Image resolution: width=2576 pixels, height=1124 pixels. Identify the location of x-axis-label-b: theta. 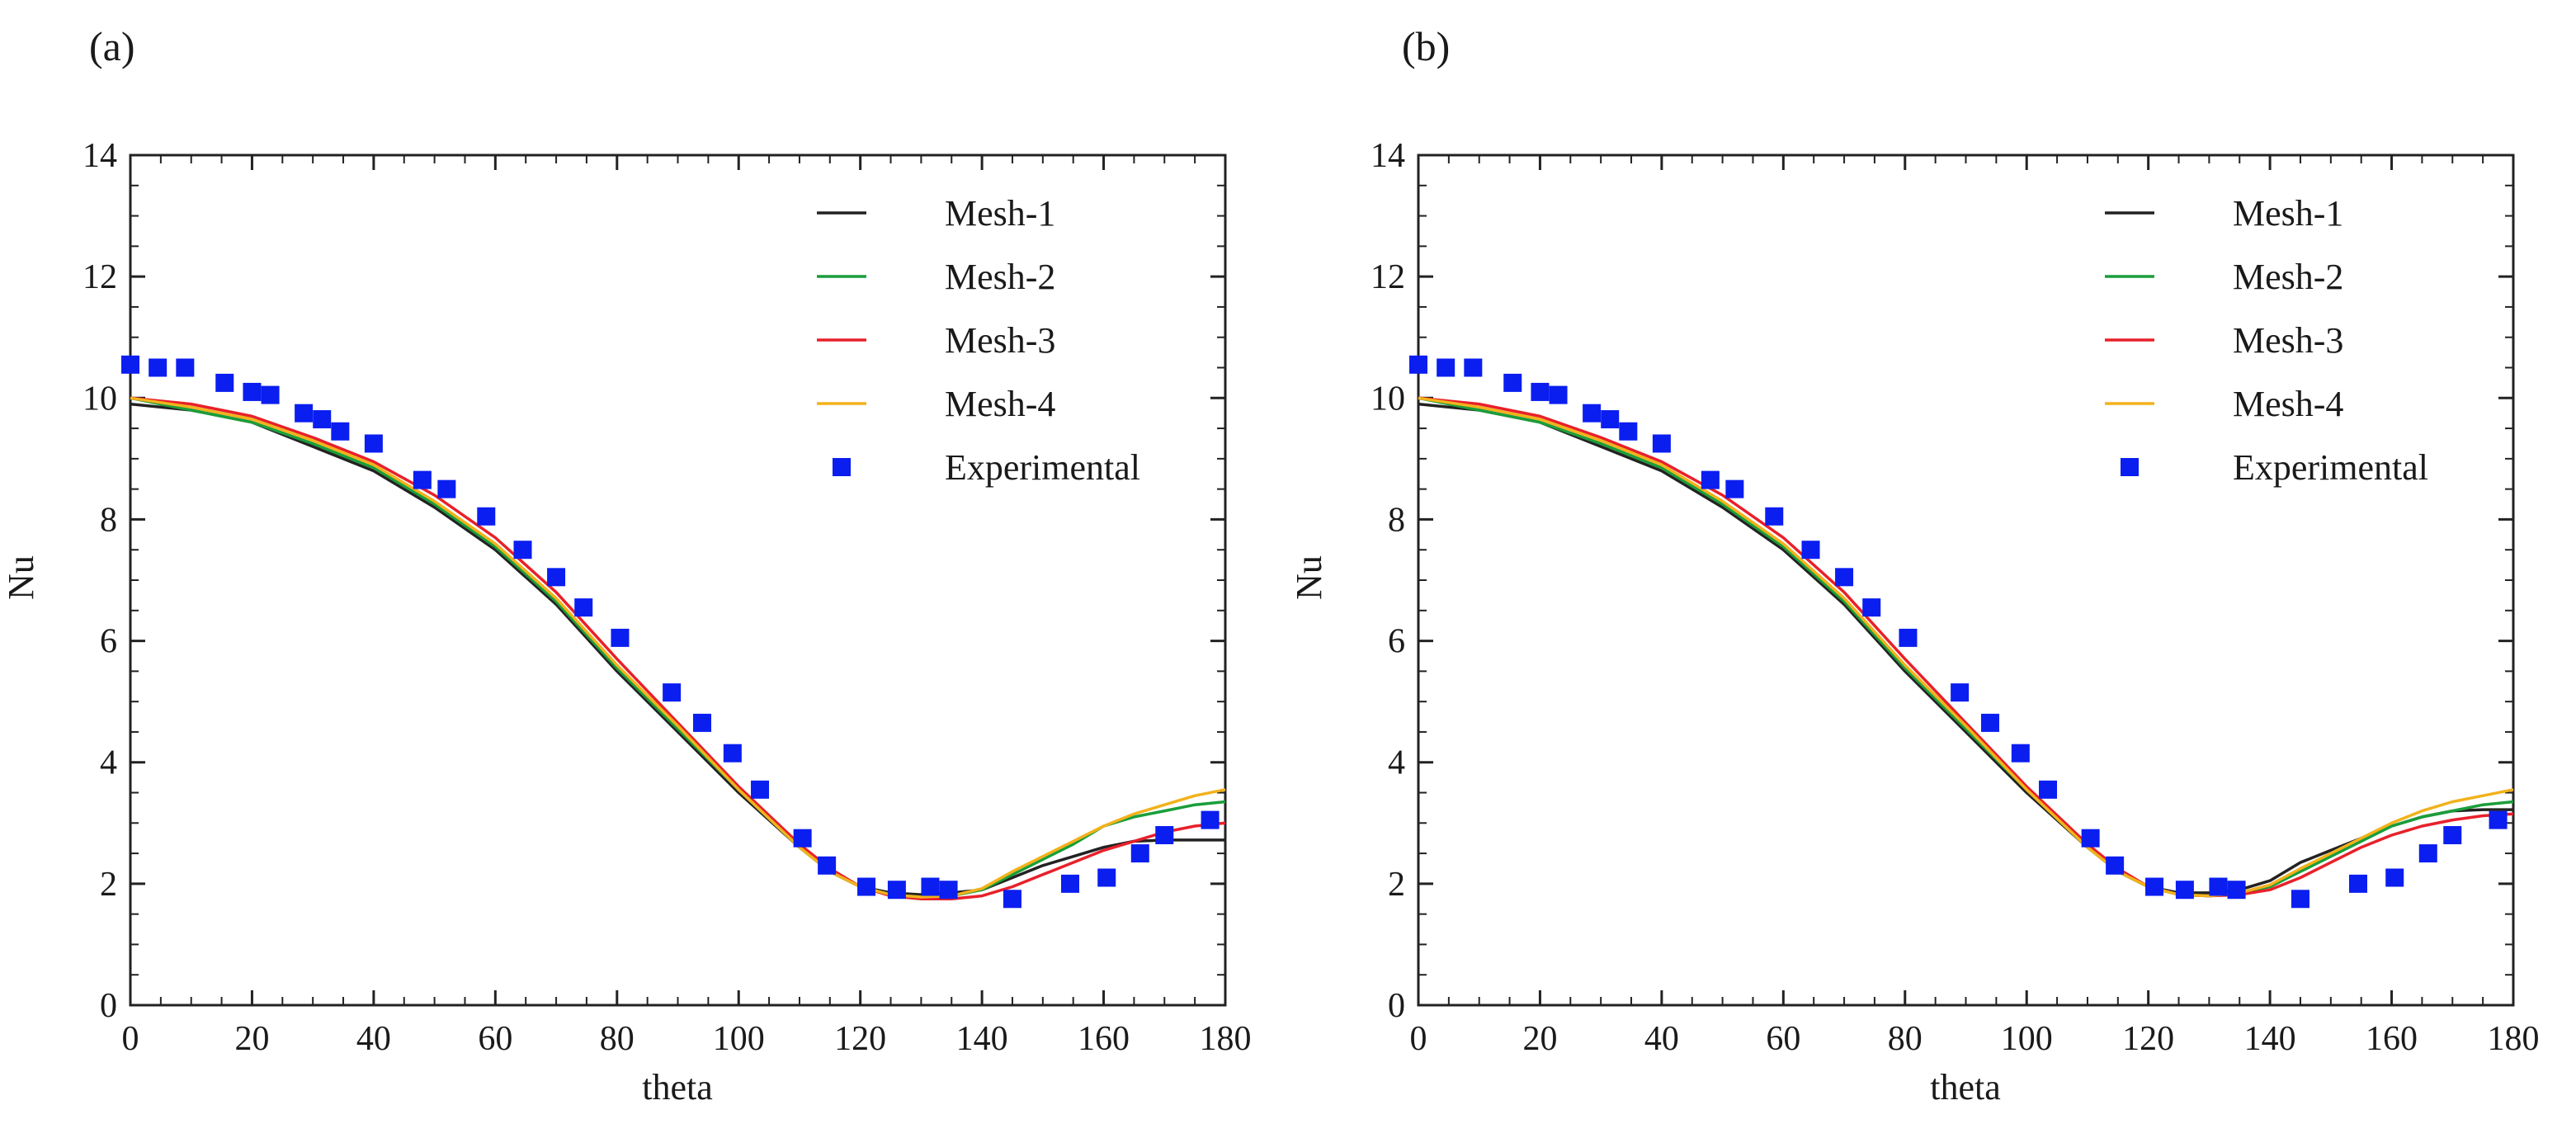
(1965, 1087).